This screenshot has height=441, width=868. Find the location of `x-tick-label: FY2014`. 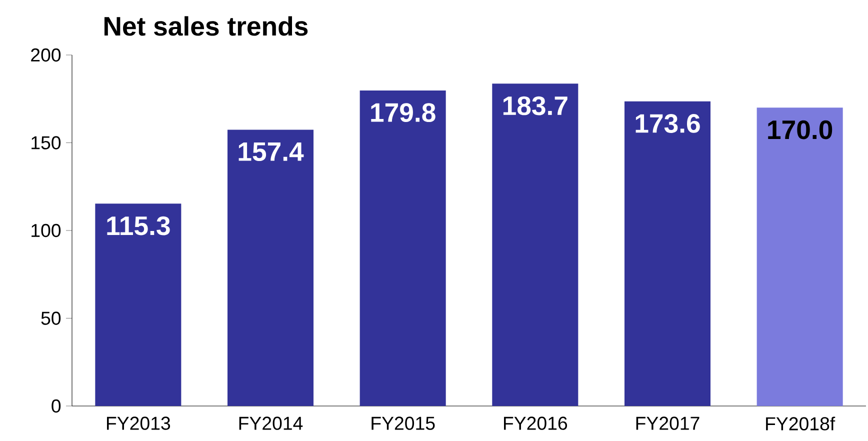

x-tick-label: FY2014 is located at coordinates (271, 423).